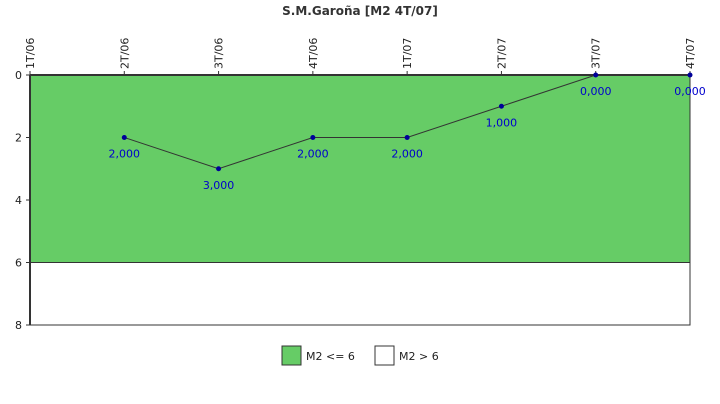 This screenshot has width=720, height=404. I want to click on y-tick-label: 4, so click(18, 200).